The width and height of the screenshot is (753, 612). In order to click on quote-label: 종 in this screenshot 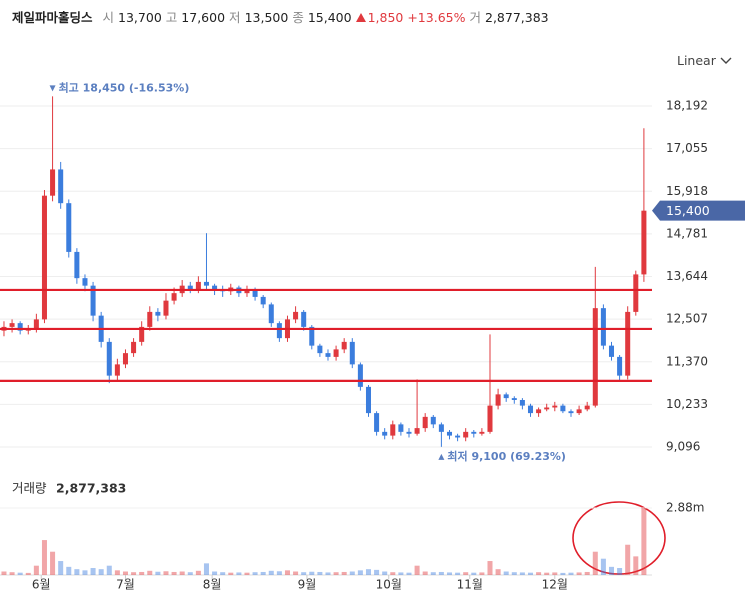, I will do `click(298, 17)`.